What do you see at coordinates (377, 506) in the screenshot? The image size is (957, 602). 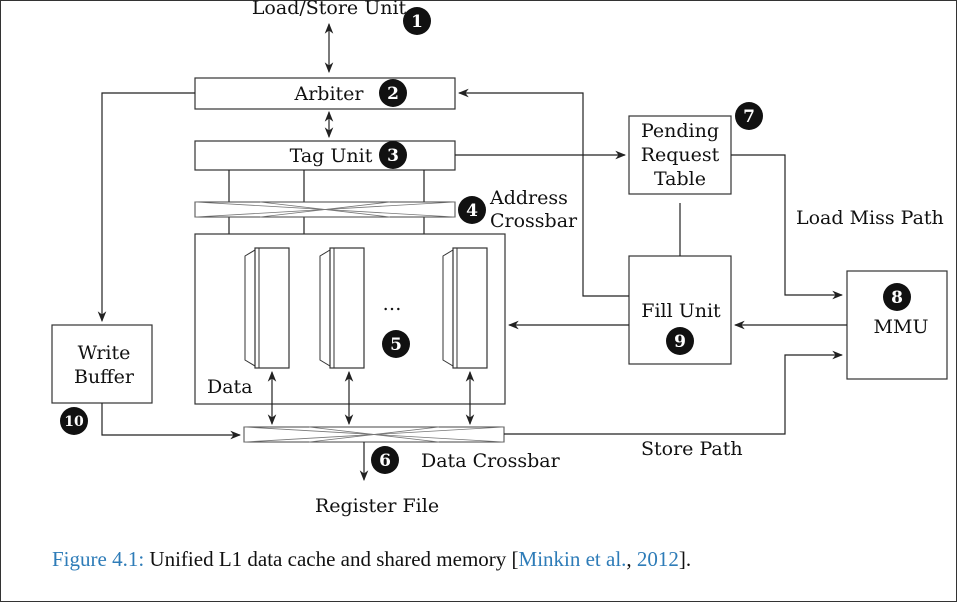 I see `register-file-label: Register File` at bounding box center [377, 506].